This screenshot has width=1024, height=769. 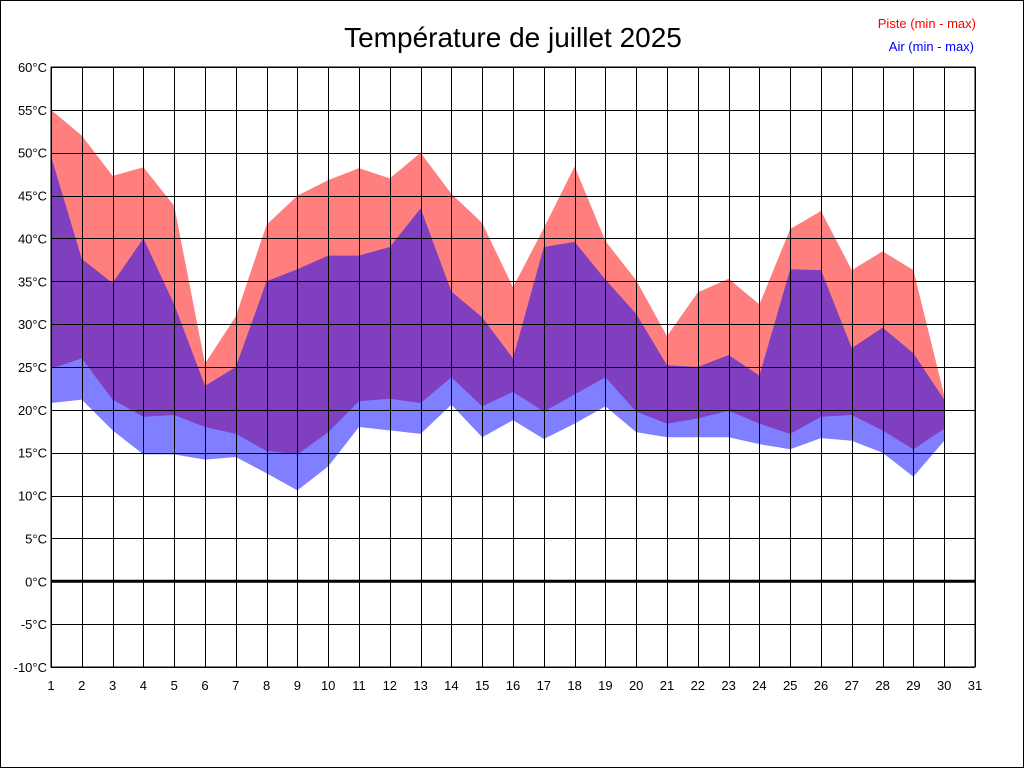 What do you see at coordinates (390, 685) in the screenshot?
I see `x-tick-label: 12` at bounding box center [390, 685].